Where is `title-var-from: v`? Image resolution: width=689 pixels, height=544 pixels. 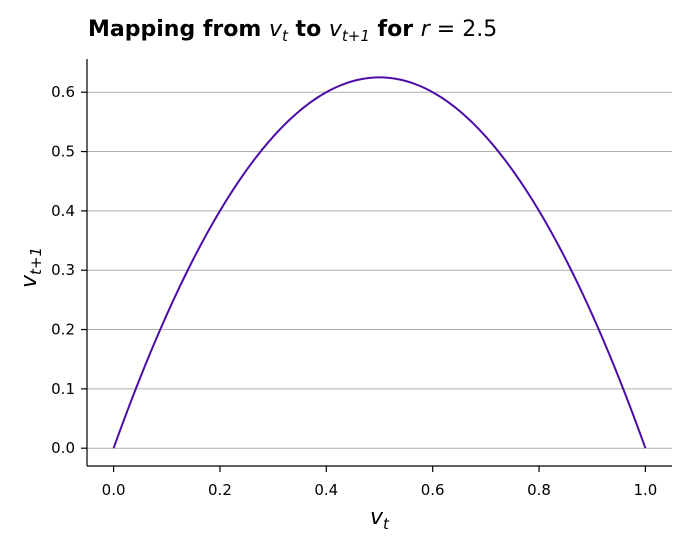 title-var-from: v is located at coordinates (276, 29).